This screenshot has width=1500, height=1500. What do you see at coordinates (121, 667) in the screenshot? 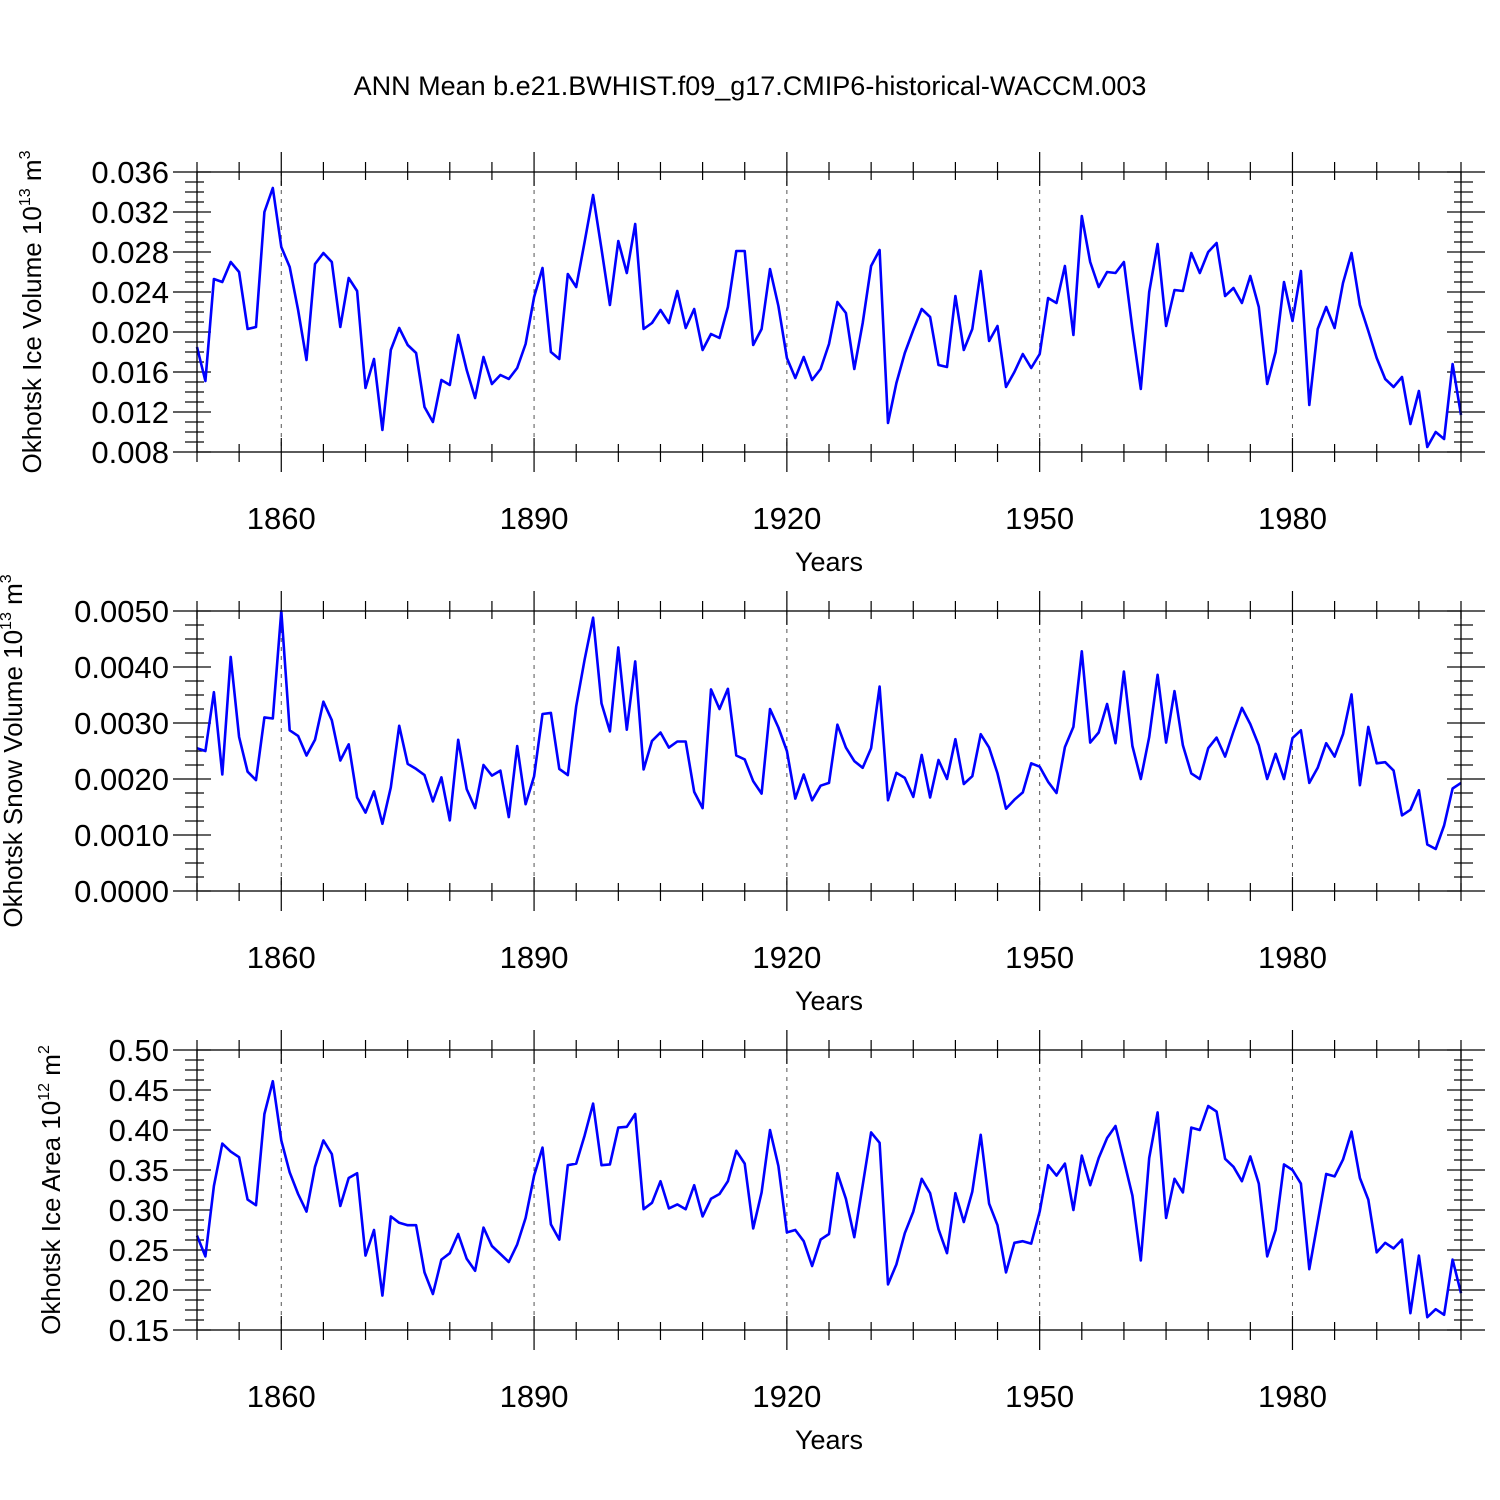
I see `y-tick-label: 0.0040` at bounding box center [121, 667].